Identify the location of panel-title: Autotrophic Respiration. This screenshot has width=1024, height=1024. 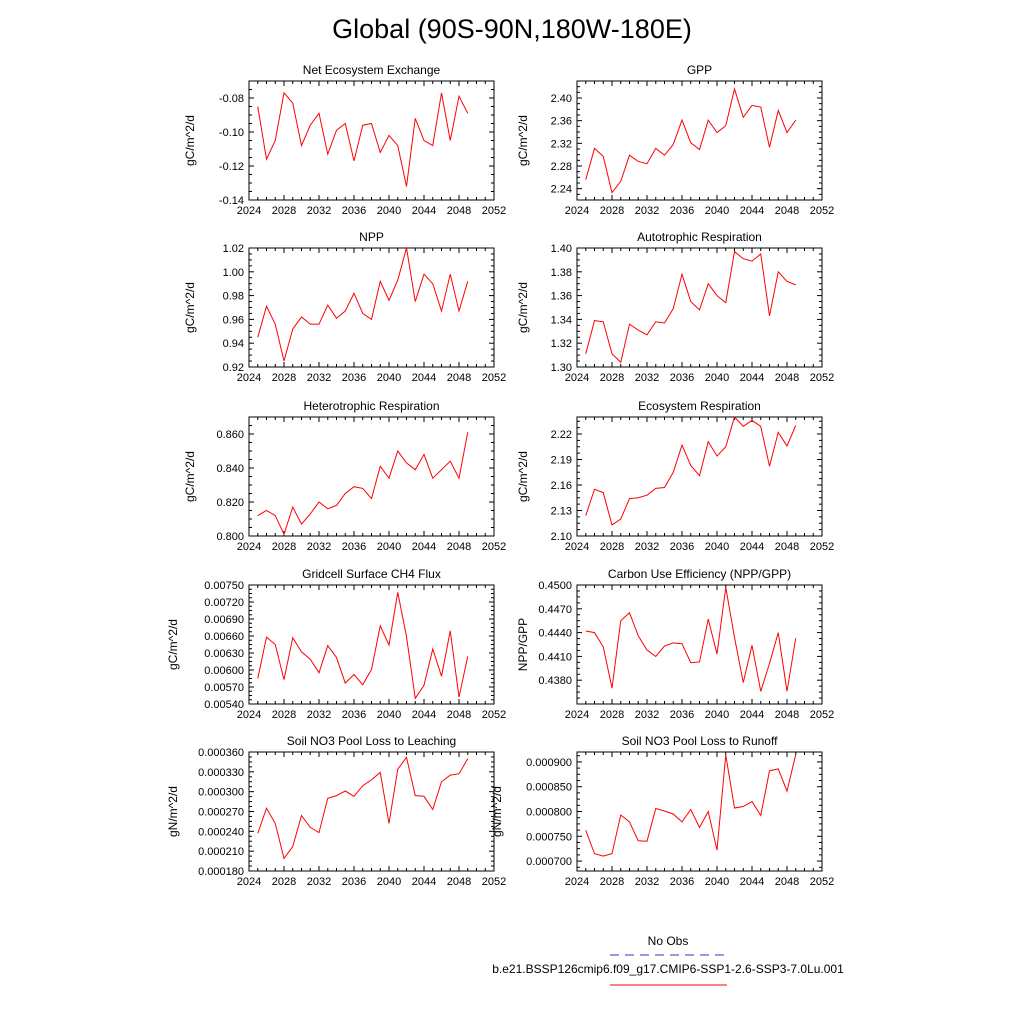
(699, 237).